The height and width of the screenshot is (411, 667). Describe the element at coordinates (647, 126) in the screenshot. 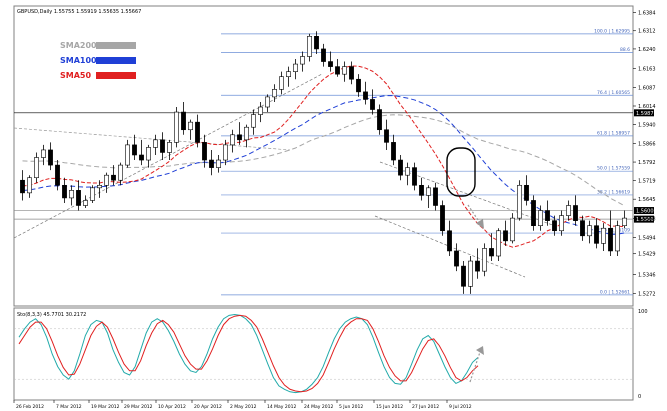

I see `price-tick-label: 1.5940` at that location.